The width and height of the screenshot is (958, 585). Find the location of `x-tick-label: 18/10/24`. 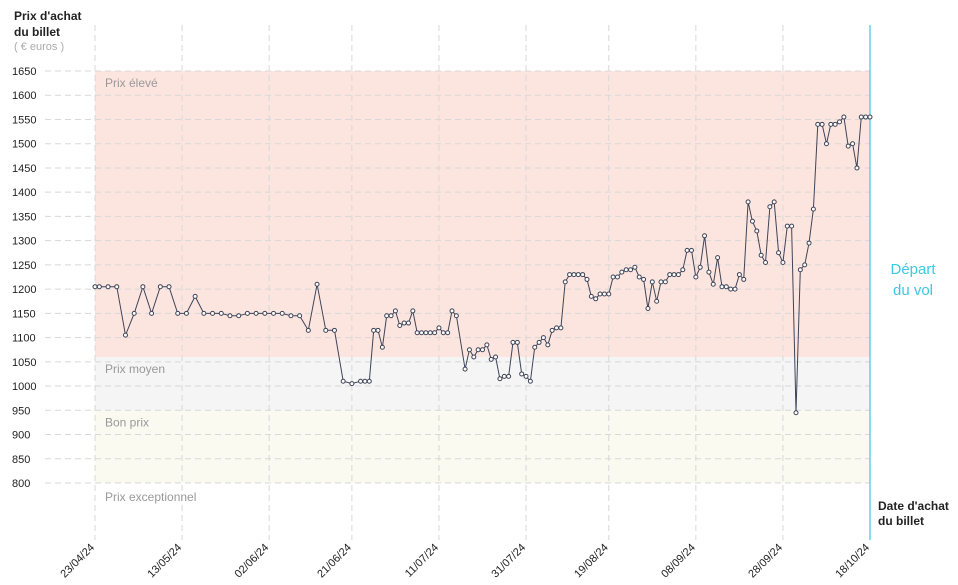

x-tick-label: 18/10/24 is located at coordinates (852, 561).